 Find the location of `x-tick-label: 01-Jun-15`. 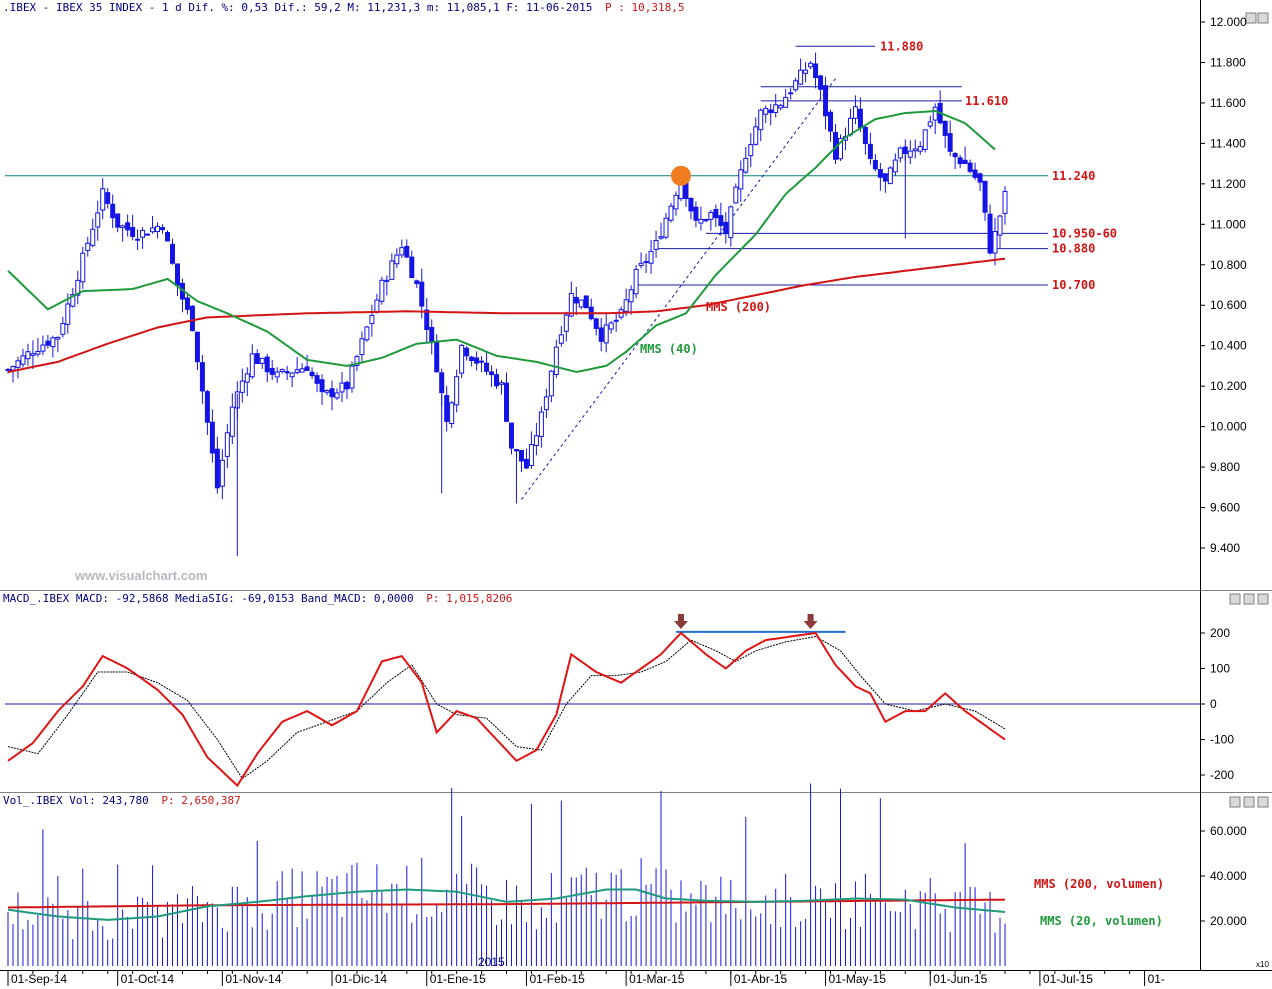

x-tick-label: 01-Jun-15 is located at coordinates (960, 979).